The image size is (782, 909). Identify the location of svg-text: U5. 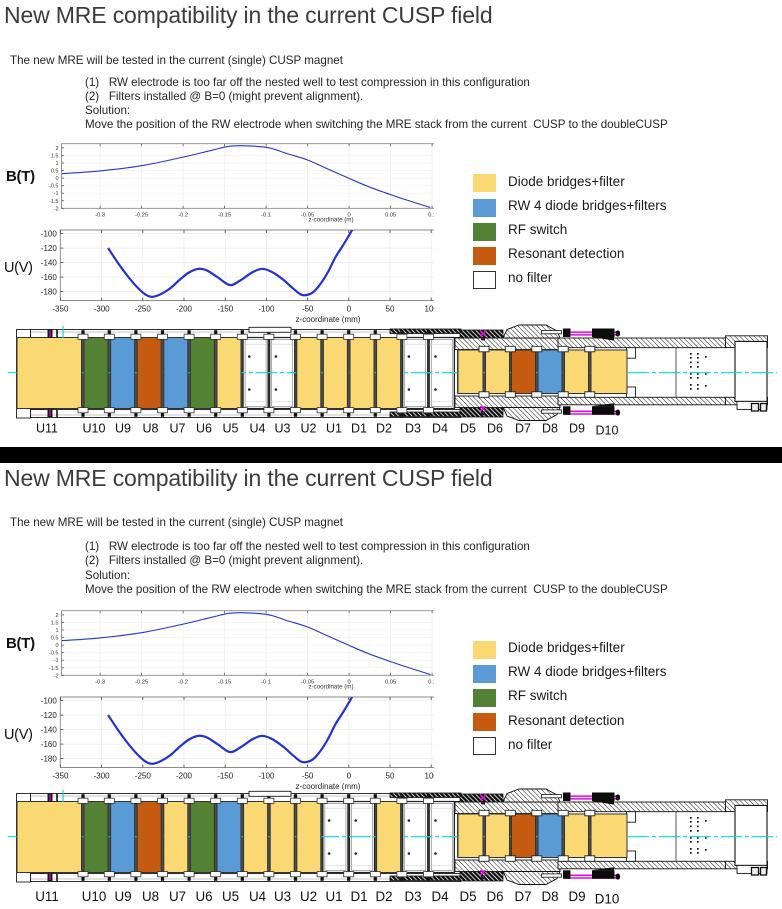
(230, 896).